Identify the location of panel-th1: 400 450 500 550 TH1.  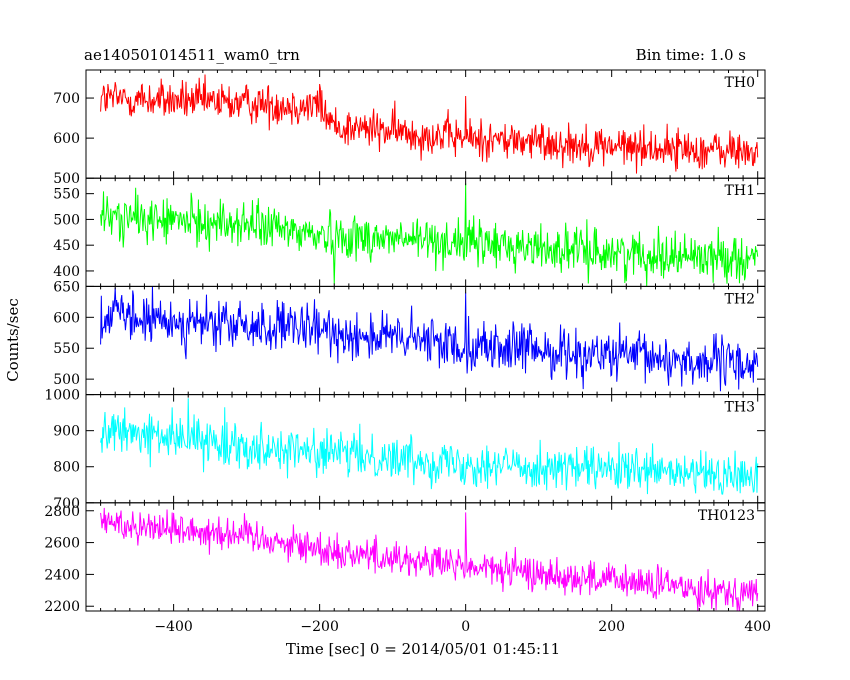
(409, 232).